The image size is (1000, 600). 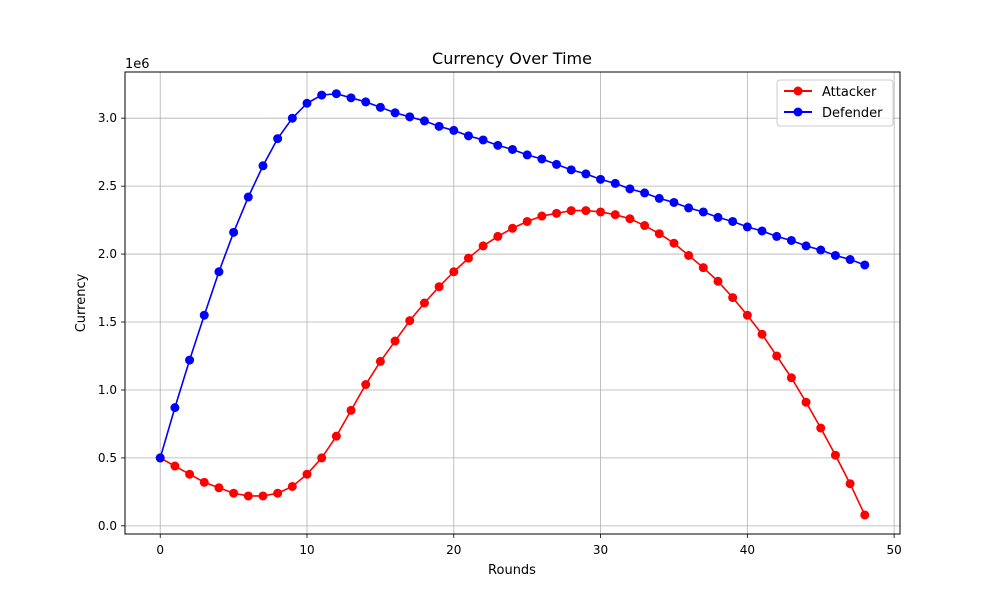 I want to click on y-axis-scale-label: 1e6, so click(x=137, y=64).